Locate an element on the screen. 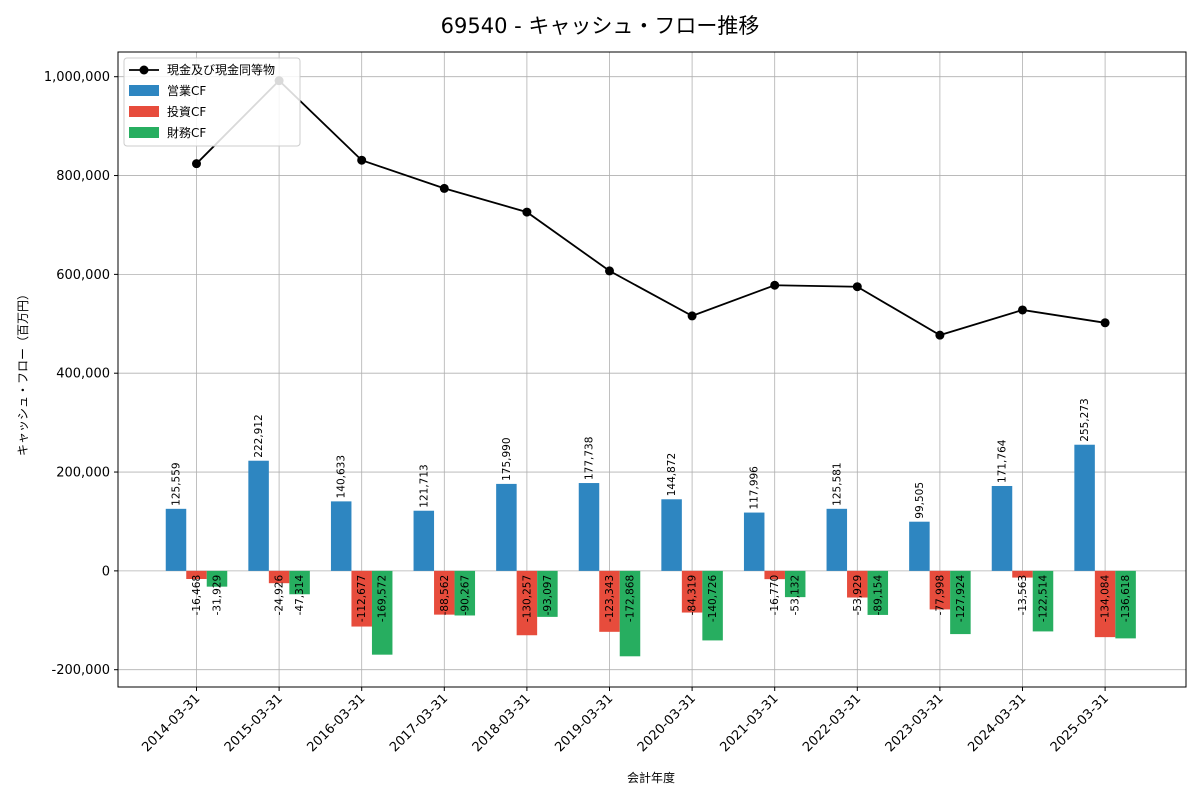  x-tick-label: 2021-03-31 is located at coordinates (749, 723).